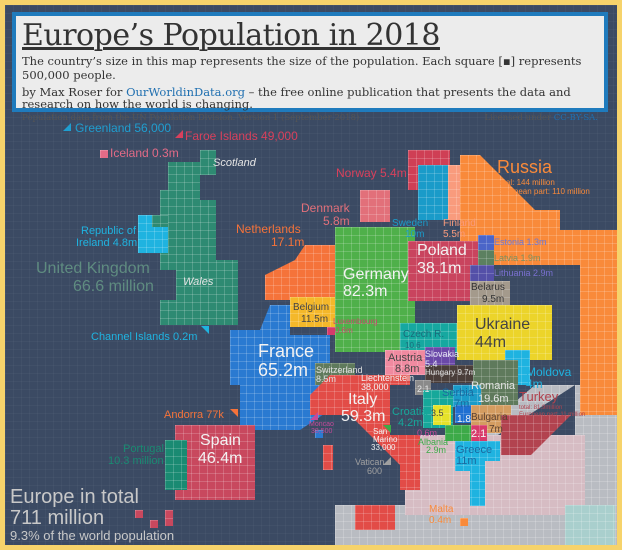 The image size is (622, 550). Describe the element at coordinates (442, 415) in the screenshot. I see `bosnia-shape` at that location.